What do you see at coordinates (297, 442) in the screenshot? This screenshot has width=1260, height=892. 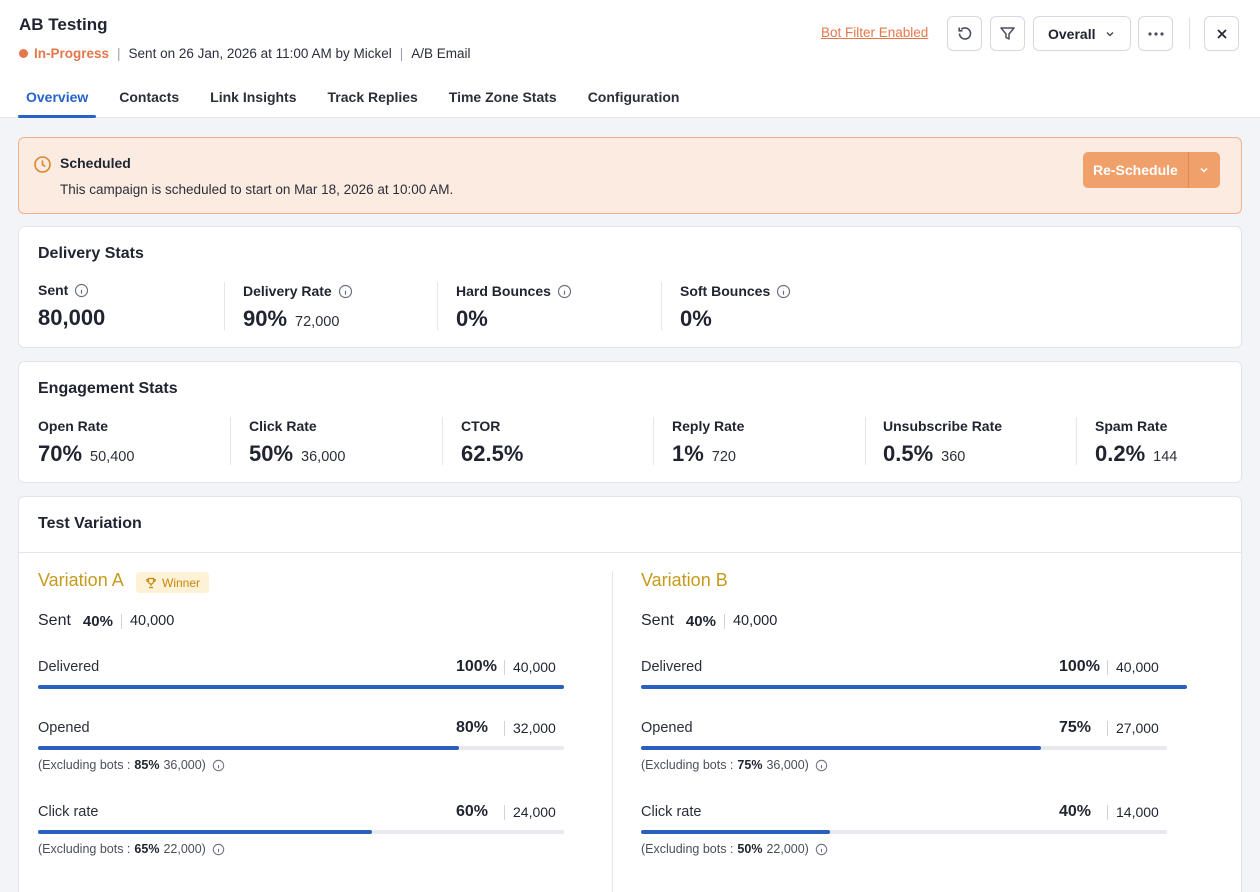 I see `stat-click-rate: Click Rate 50% 36,000` at bounding box center [297, 442].